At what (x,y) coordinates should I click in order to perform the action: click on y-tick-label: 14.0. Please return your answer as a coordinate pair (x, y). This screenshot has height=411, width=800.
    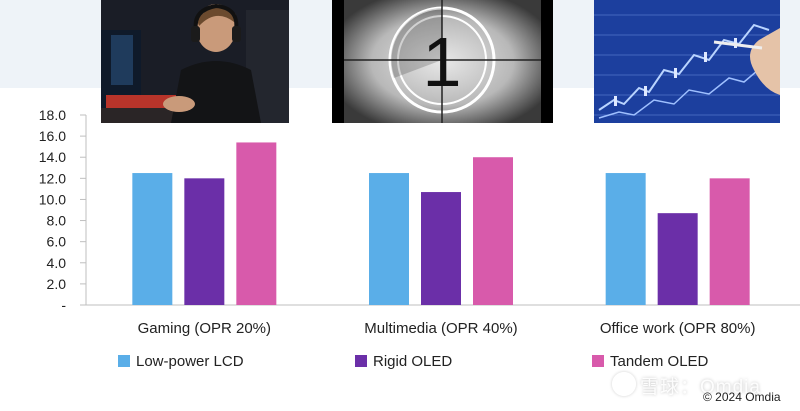
    Looking at the image, I should click on (52, 157).